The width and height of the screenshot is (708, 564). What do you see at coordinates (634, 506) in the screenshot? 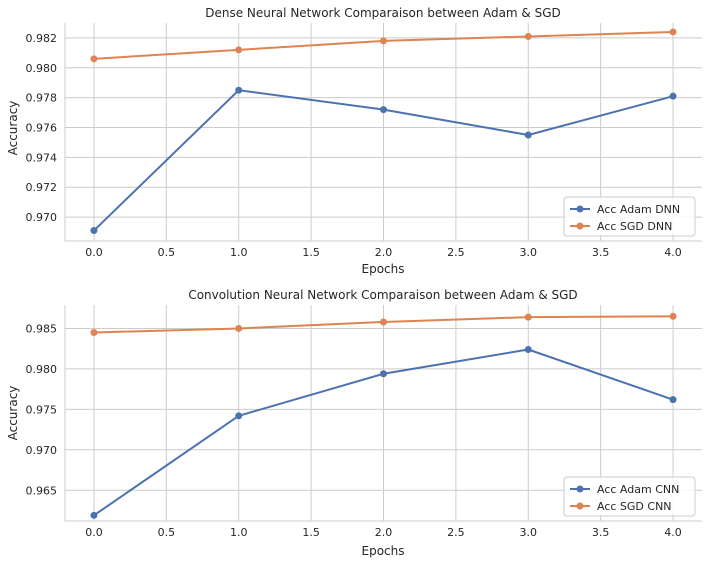
I see `legend-label: Acc SGD CNN` at bounding box center [634, 506].